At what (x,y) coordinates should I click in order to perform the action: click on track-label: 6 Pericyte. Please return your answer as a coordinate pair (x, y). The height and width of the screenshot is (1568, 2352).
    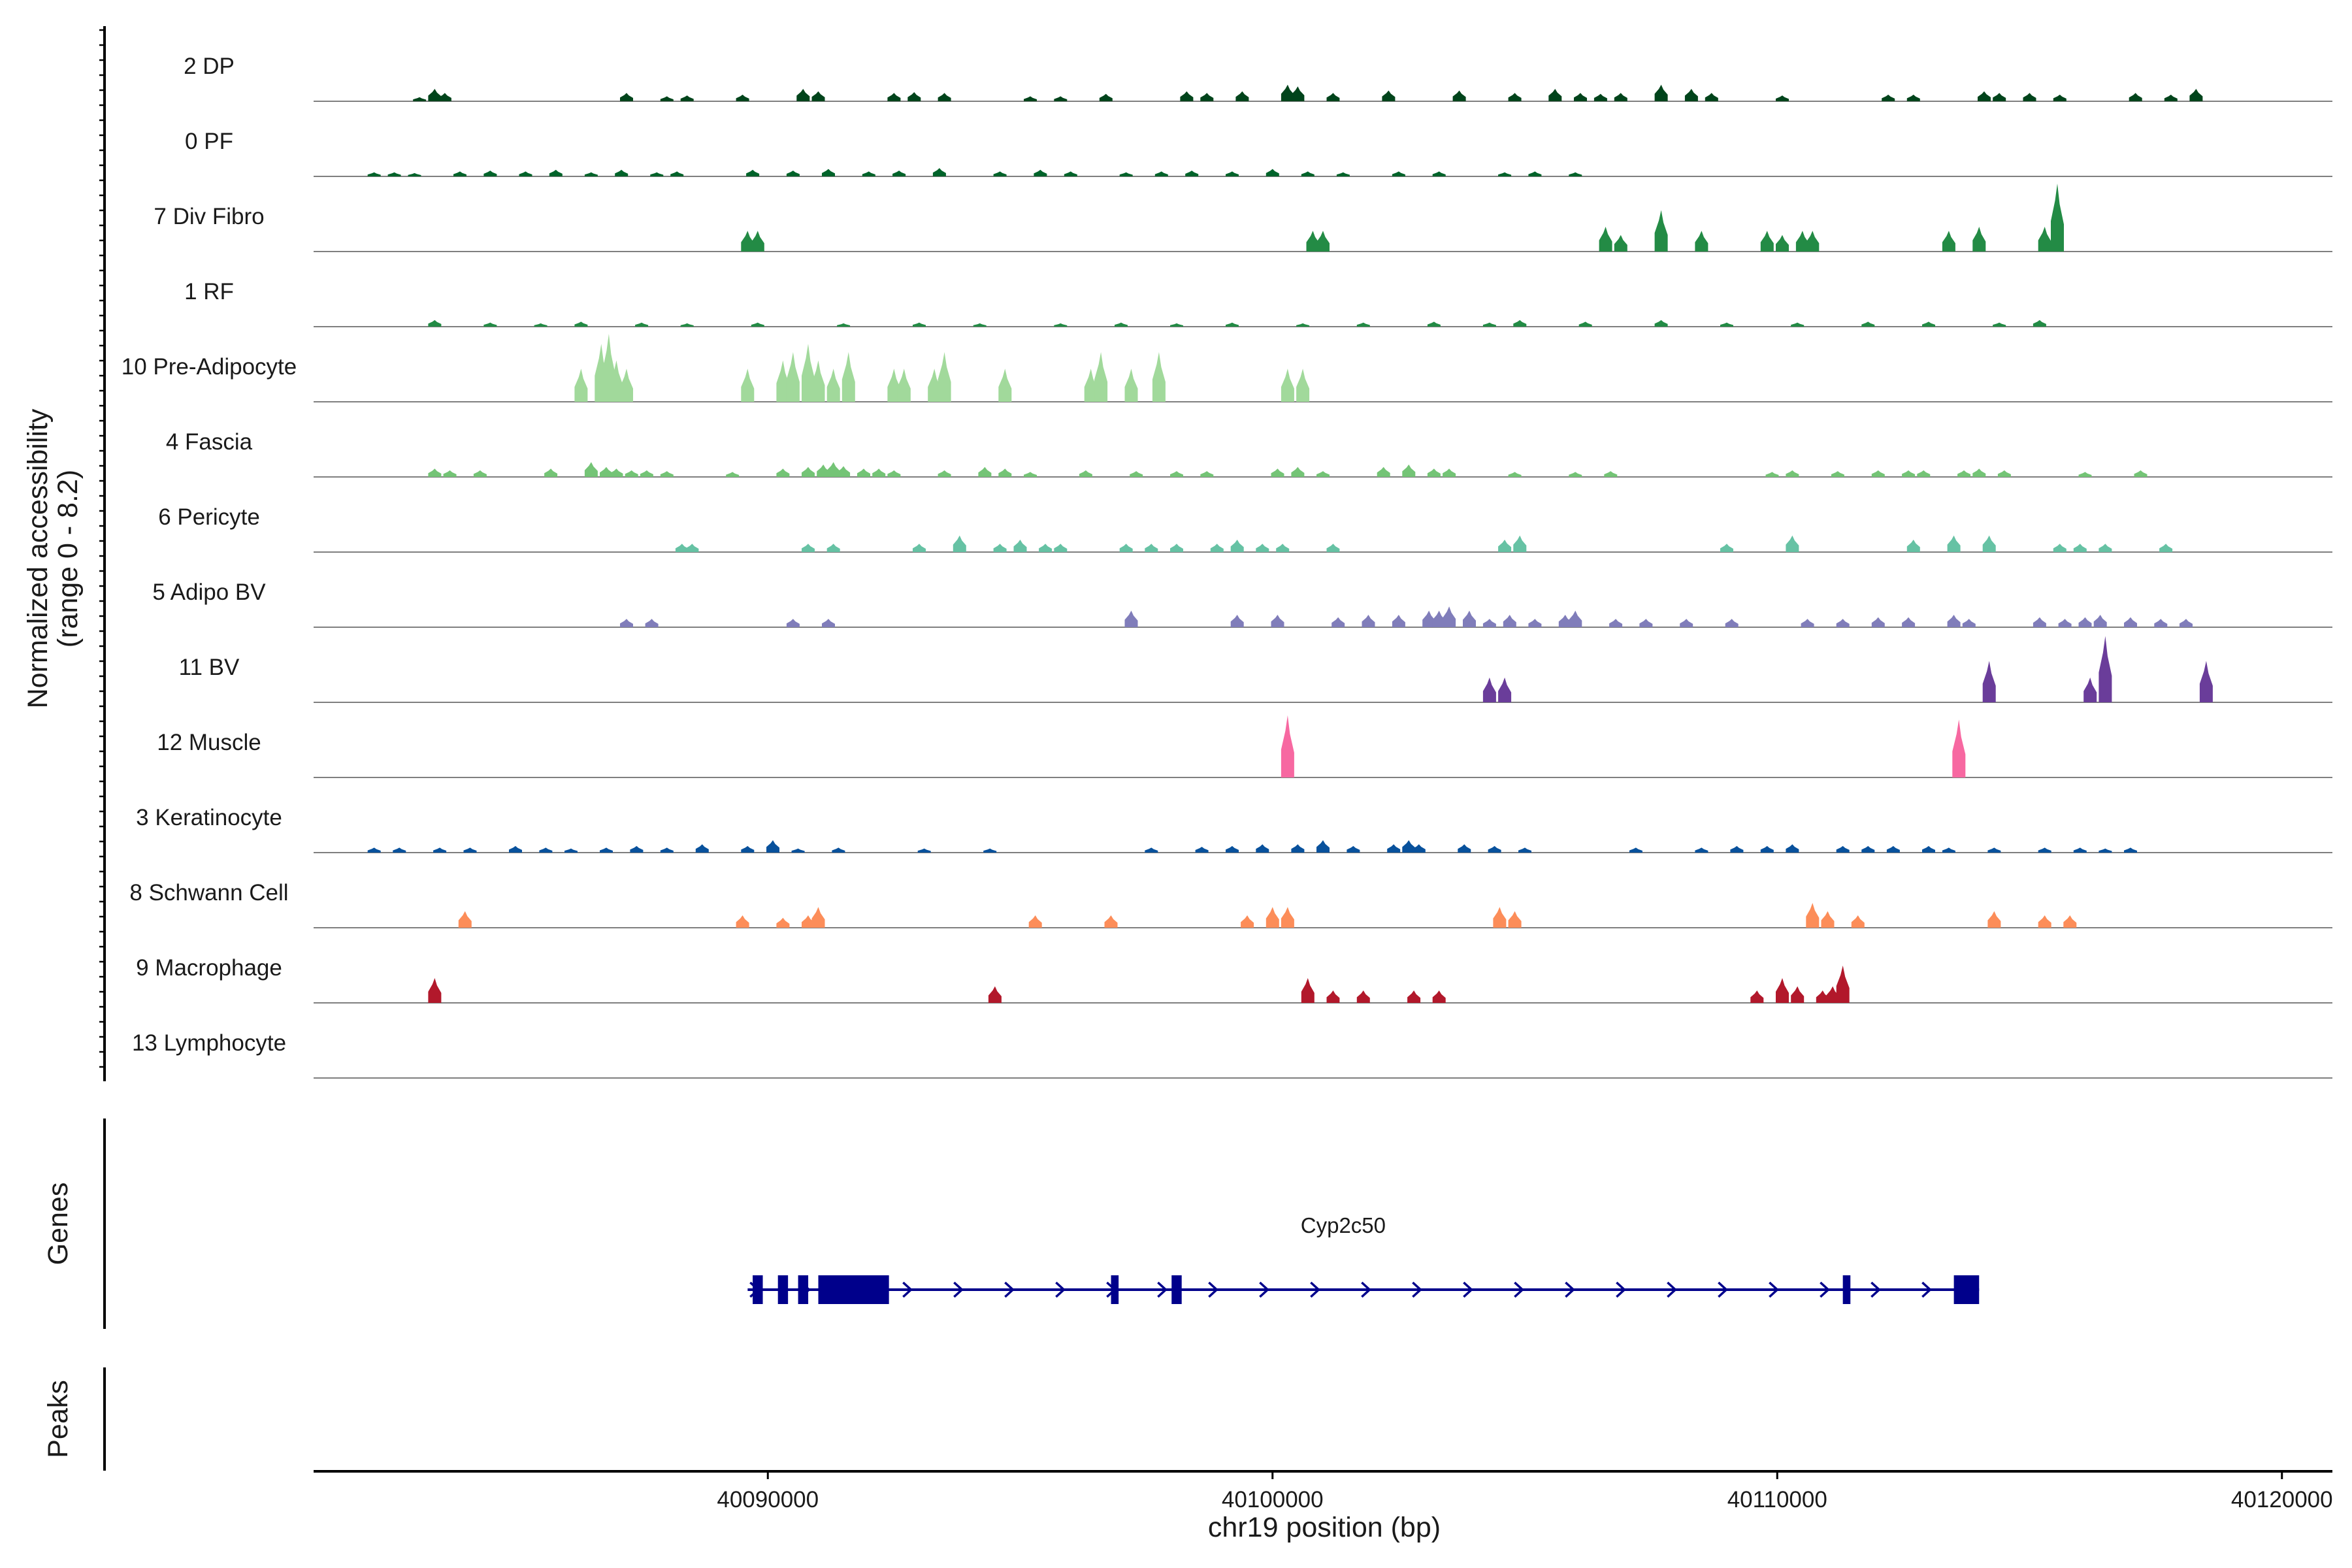
    Looking at the image, I should click on (209, 517).